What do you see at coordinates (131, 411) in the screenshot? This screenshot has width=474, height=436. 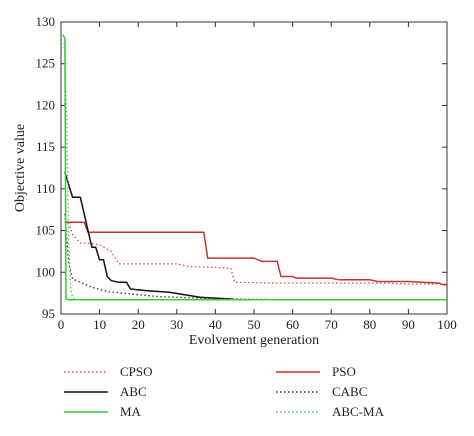 I see `legend-label: MA` at bounding box center [131, 411].